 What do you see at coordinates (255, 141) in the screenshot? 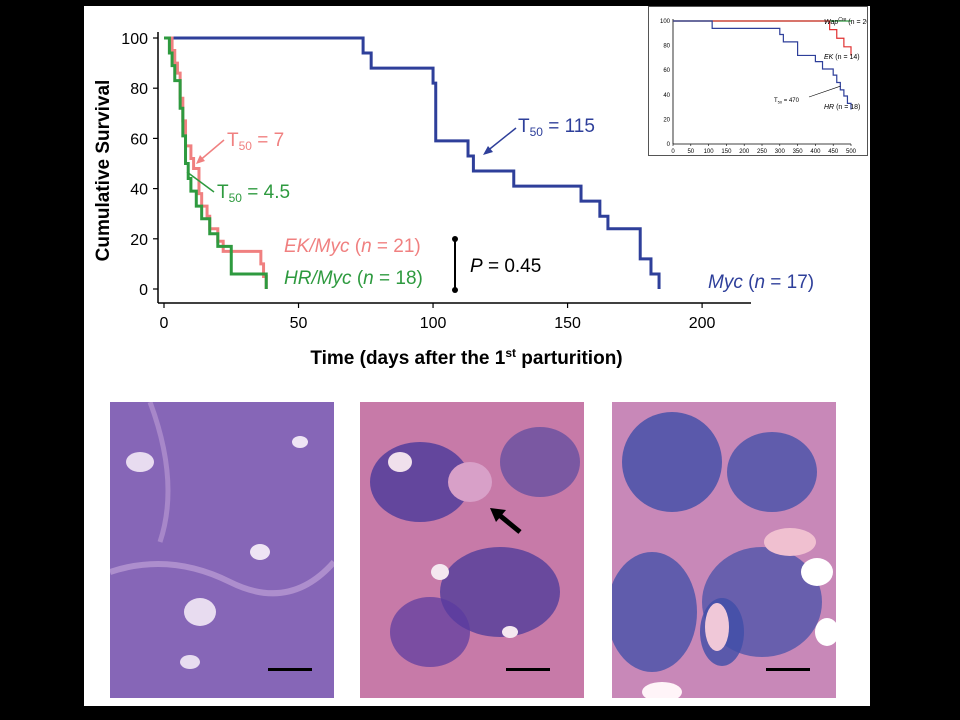
I see `t50-ek-annotation: T50 = 7` at bounding box center [255, 141].